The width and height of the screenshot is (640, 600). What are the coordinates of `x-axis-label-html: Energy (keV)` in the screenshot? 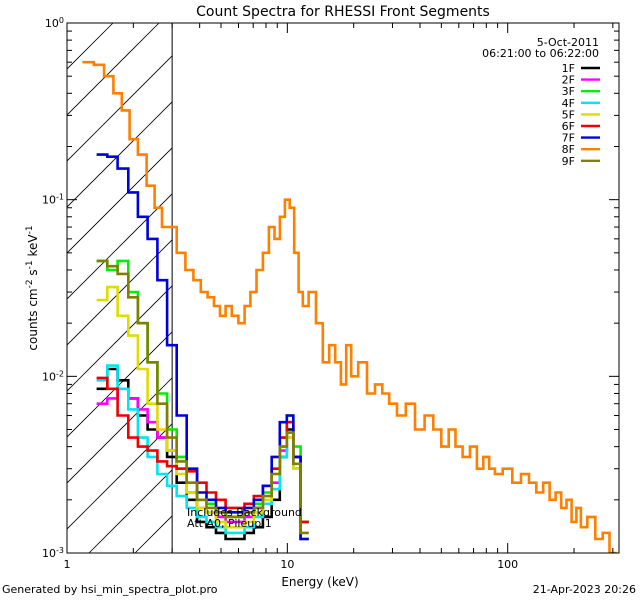 It's located at (320, 582).